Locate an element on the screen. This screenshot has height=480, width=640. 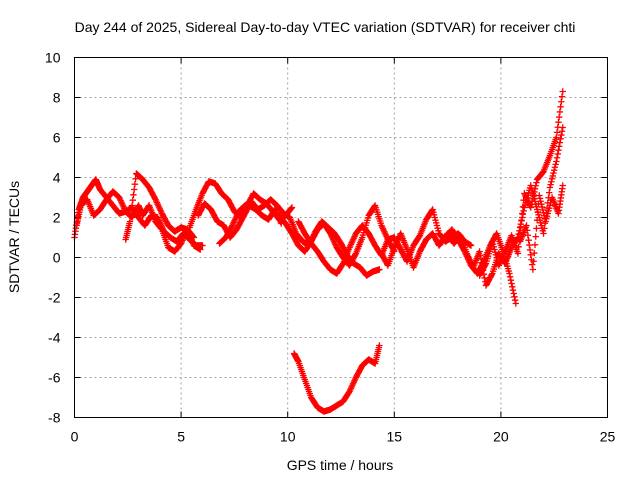
series-track-m is located at coordinates (541, 227).